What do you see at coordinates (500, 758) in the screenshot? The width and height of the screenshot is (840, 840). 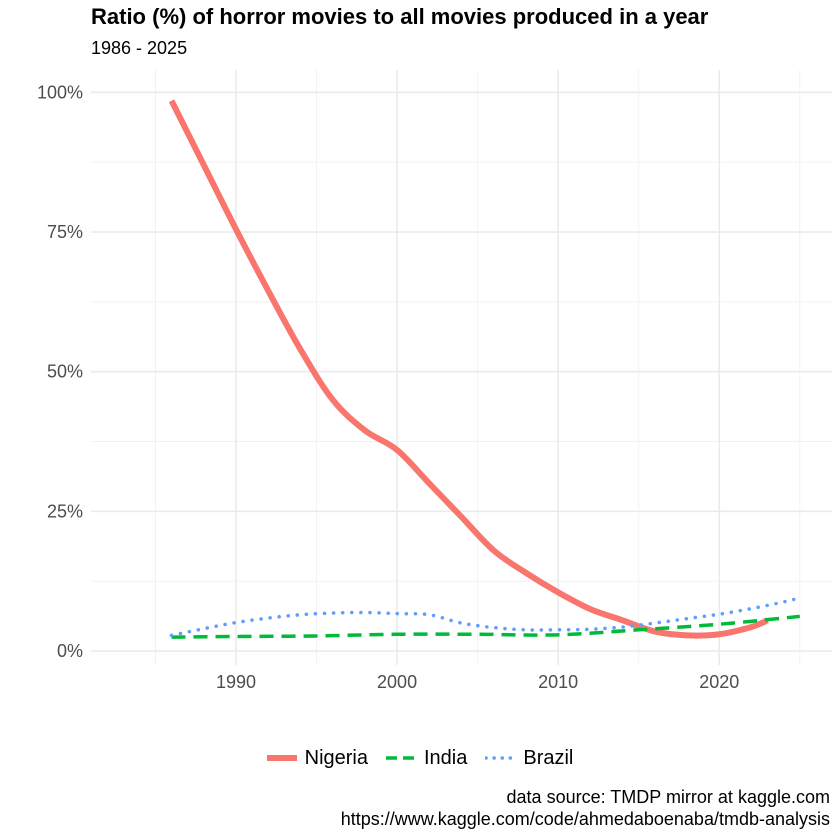 I see `legend-key-brazil` at bounding box center [500, 758].